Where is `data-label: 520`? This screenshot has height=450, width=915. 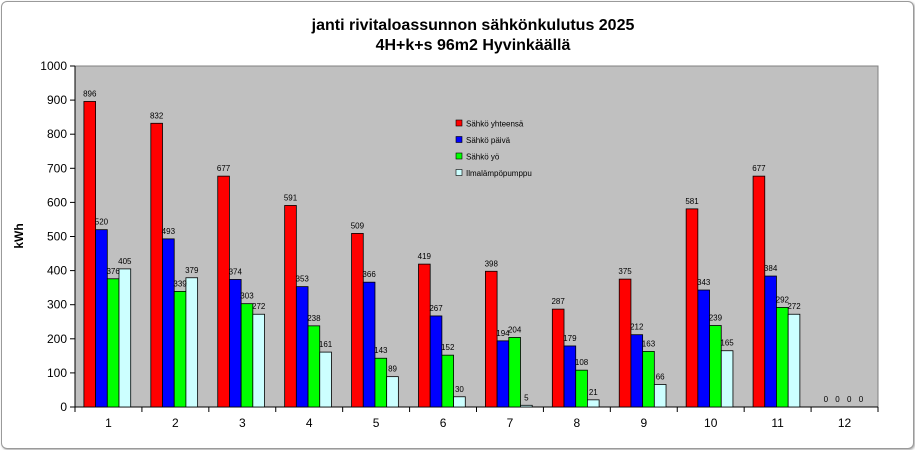 data-label: 520 is located at coordinates (102, 222).